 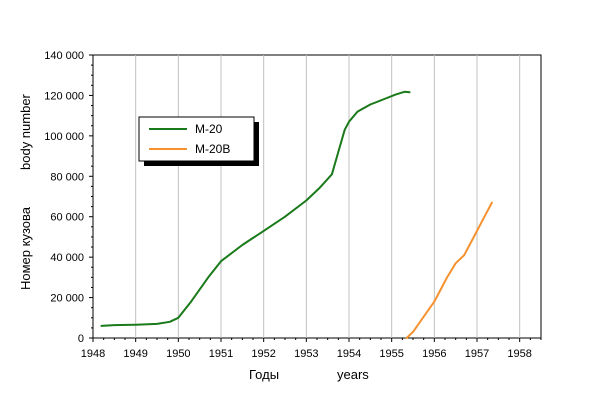 I want to click on y-tick-label: 40 000, so click(x=67, y=258).